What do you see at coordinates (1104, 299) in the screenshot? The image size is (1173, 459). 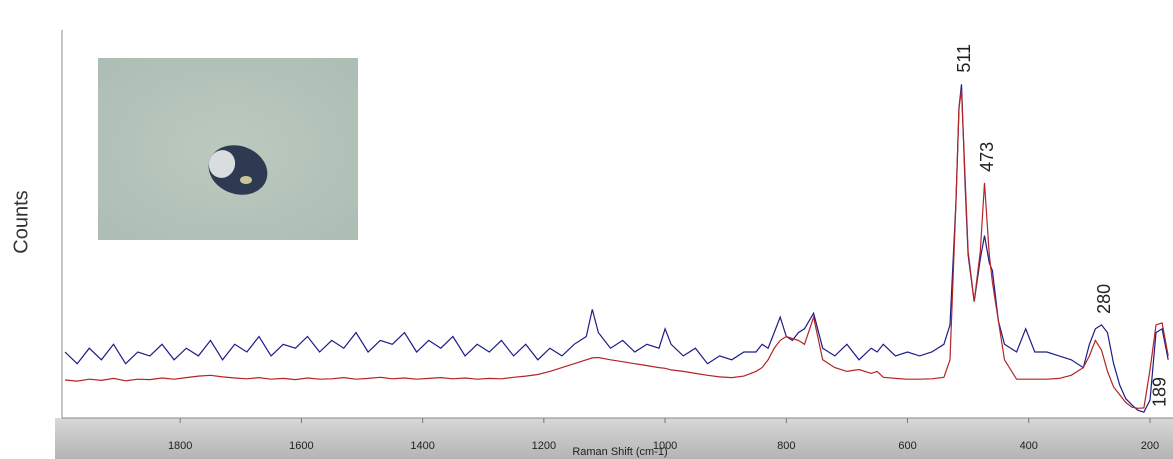 I see `peak-label: 280` at bounding box center [1104, 299].